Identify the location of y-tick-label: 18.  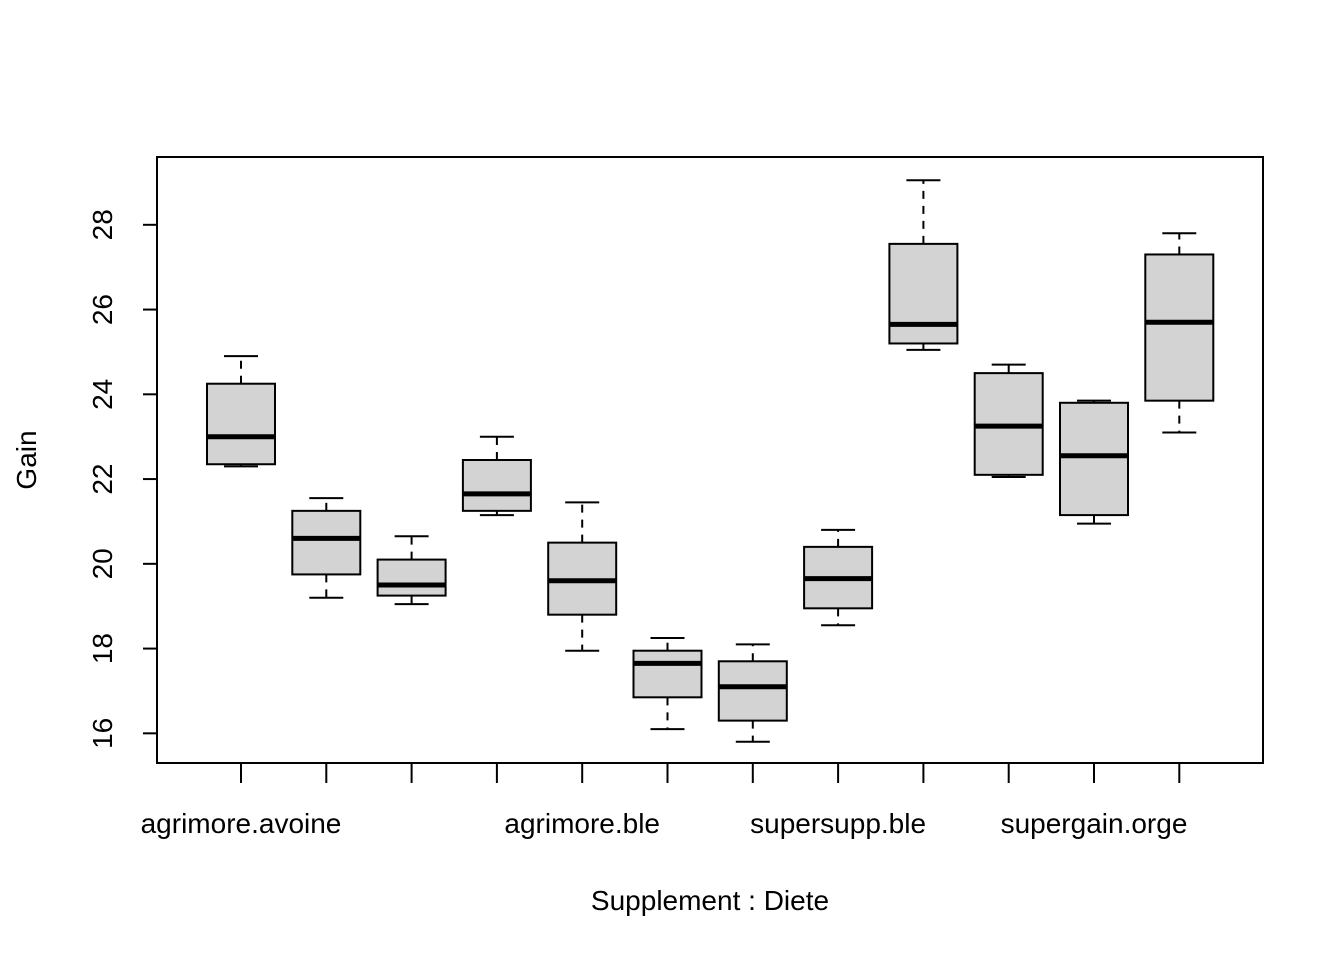
(102, 648).